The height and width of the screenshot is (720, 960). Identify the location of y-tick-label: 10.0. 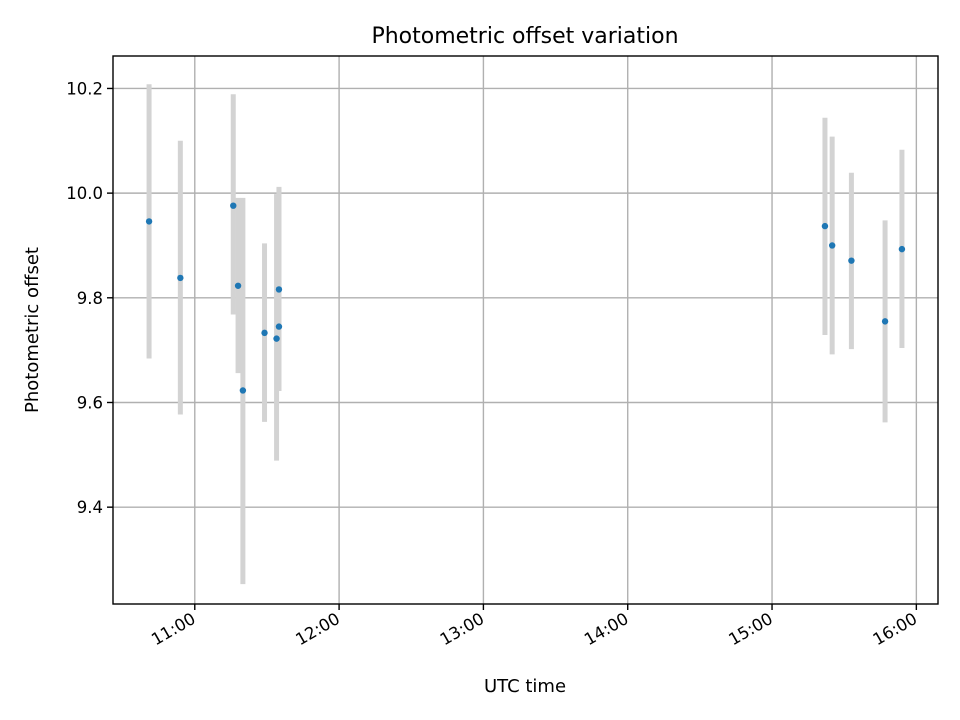
(84, 193).